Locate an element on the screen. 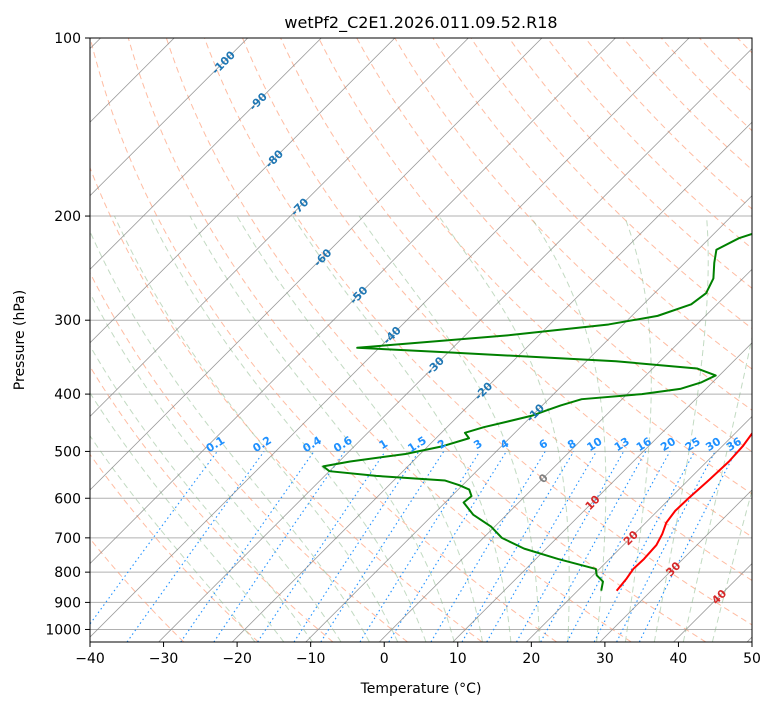 The height and width of the screenshot is (708, 775). x-tick-label: 20 is located at coordinates (531, 659).